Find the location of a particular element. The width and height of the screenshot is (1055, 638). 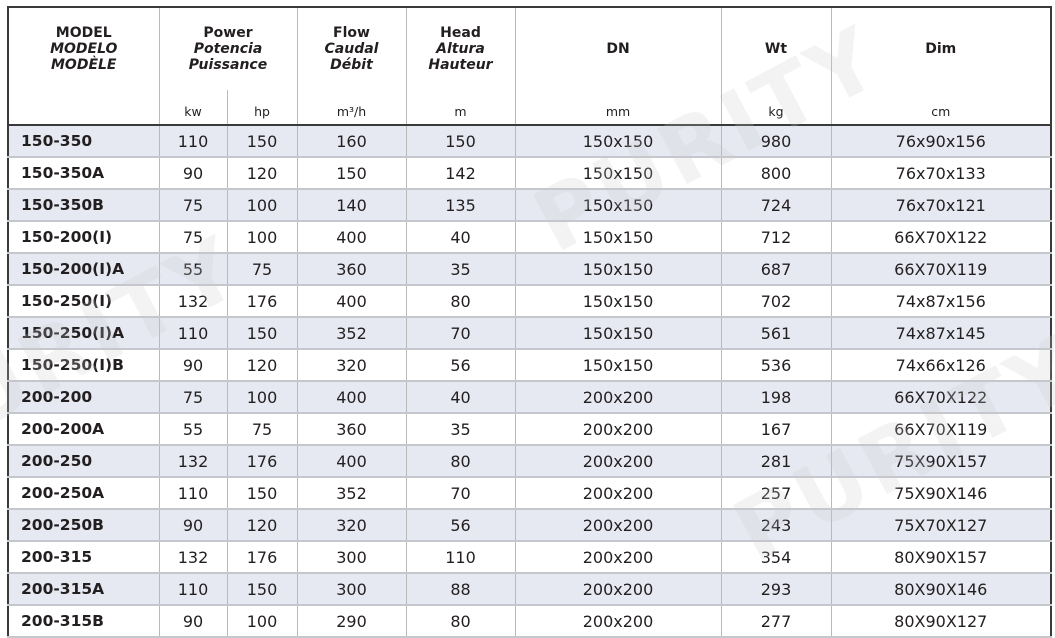

cell-dim: 75X90X157 is located at coordinates (940, 461).